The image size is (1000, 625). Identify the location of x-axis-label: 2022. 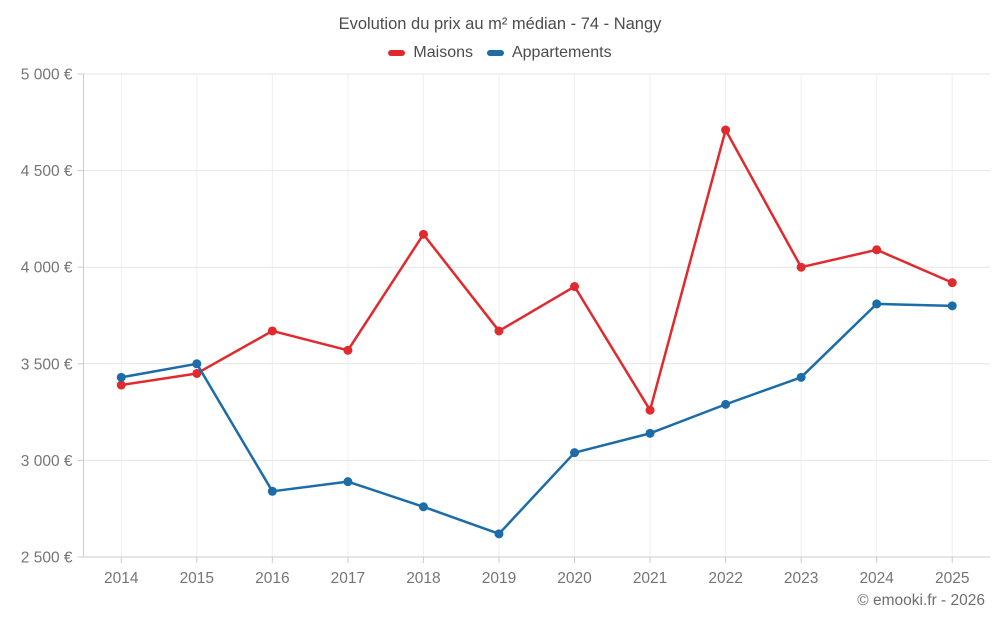
(725, 578).